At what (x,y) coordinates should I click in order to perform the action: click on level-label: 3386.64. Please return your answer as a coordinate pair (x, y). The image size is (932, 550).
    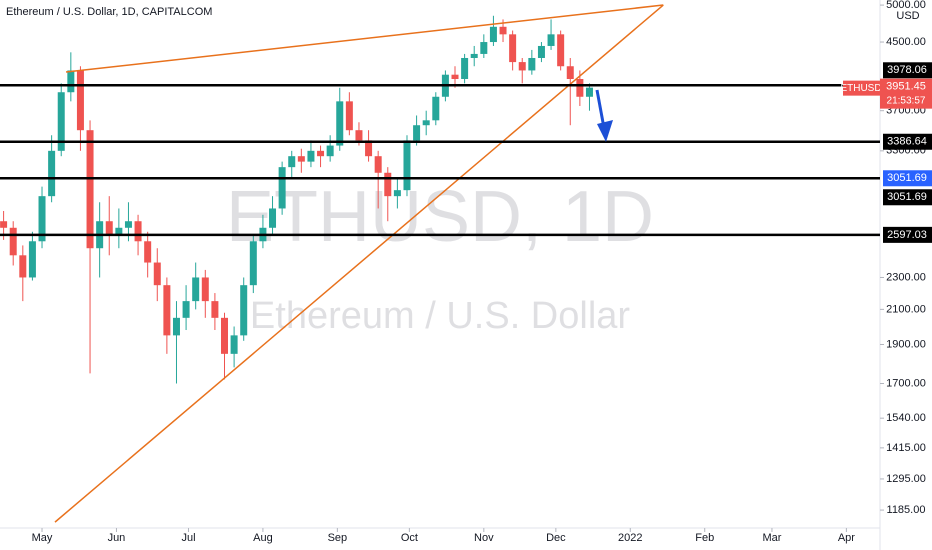
    Looking at the image, I should click on (907, 142).